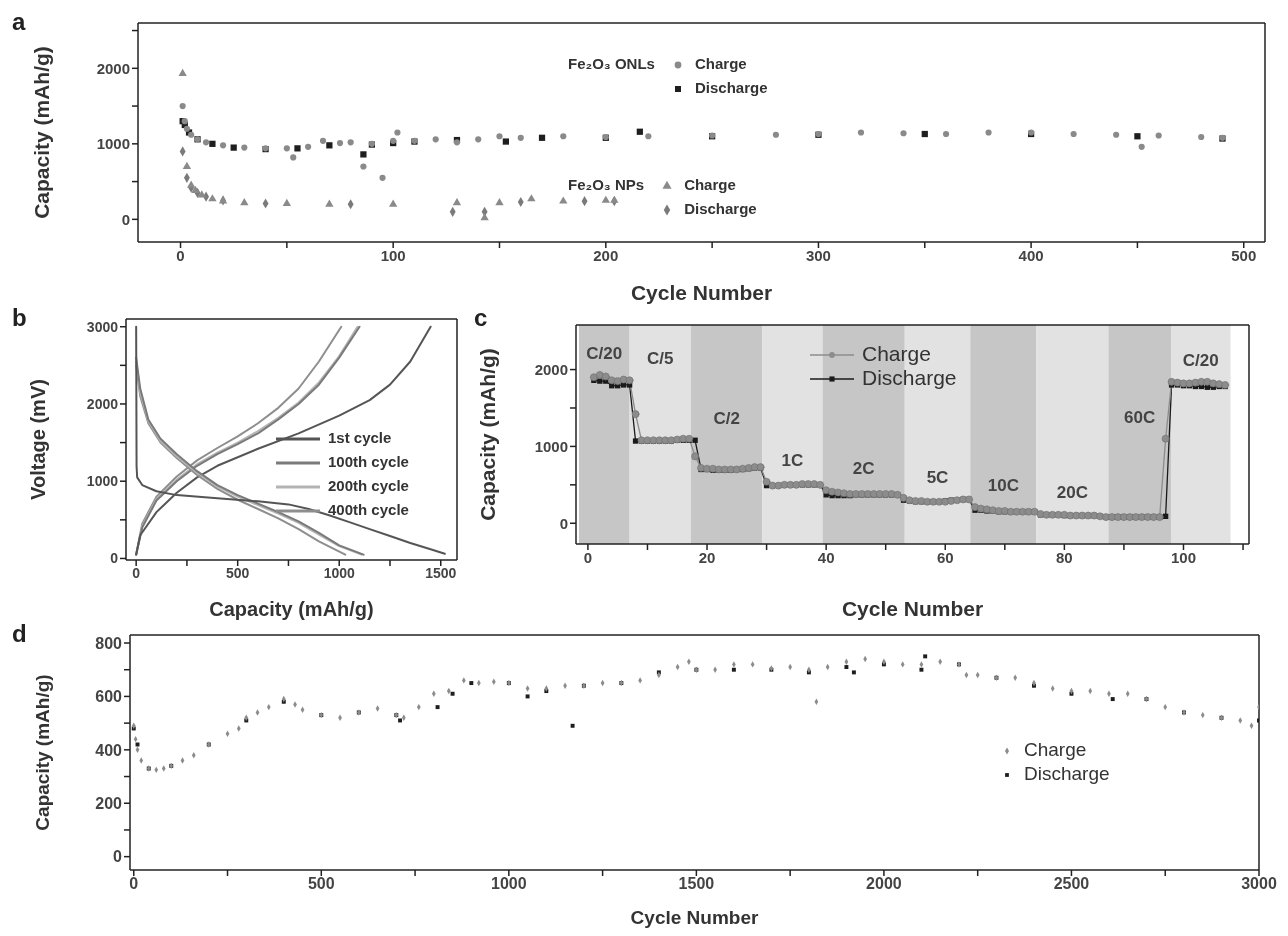 Image resolution: width=1288 pixels, height=936 pixels. I want to click on y-tick-label: 600, so click(109, 697).